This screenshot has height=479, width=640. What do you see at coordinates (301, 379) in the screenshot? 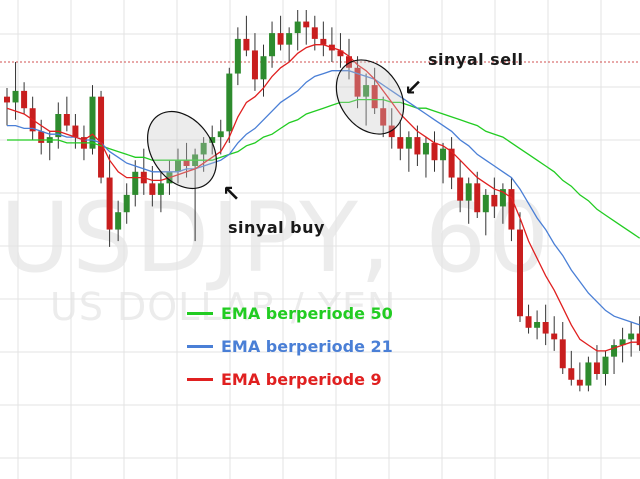
I see `legend-label-ema9: EMA berperiode 9` at bounding box center [301, 379].